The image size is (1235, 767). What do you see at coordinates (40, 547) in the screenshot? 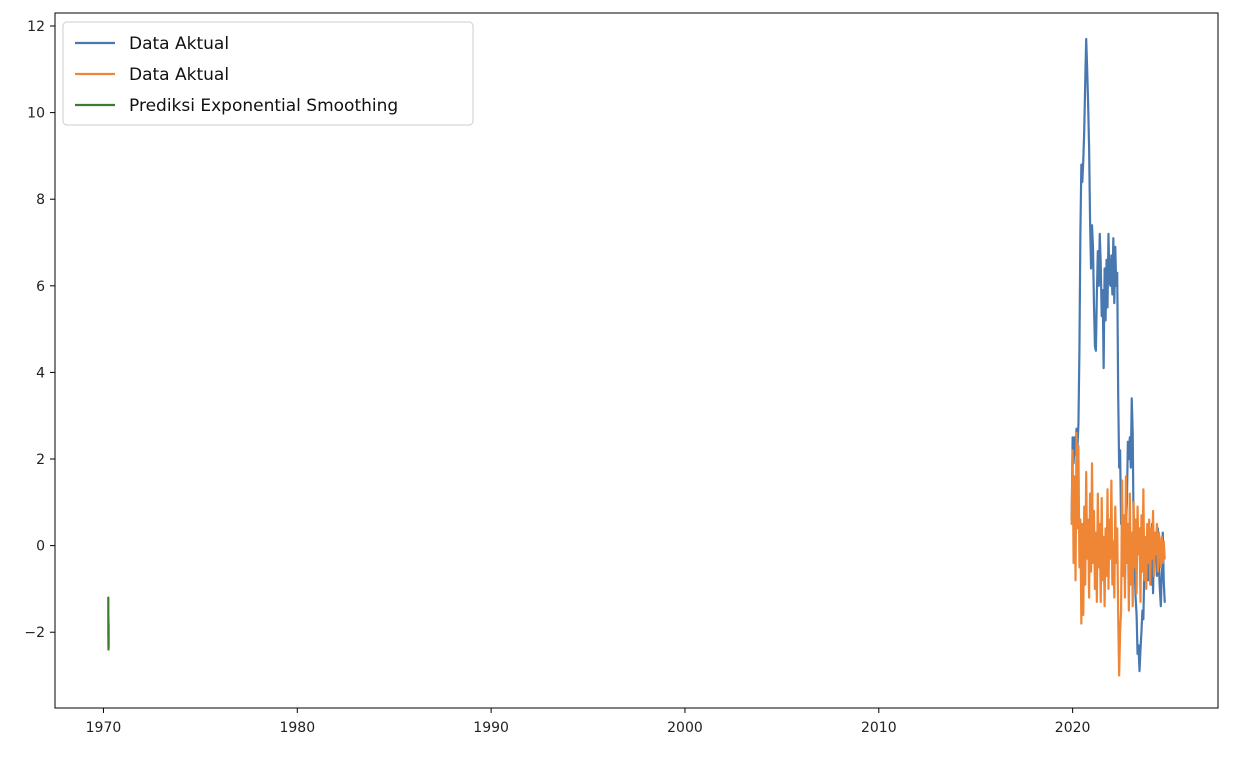
I see `y-tick-label: 0` at bounding box center [40, 547].